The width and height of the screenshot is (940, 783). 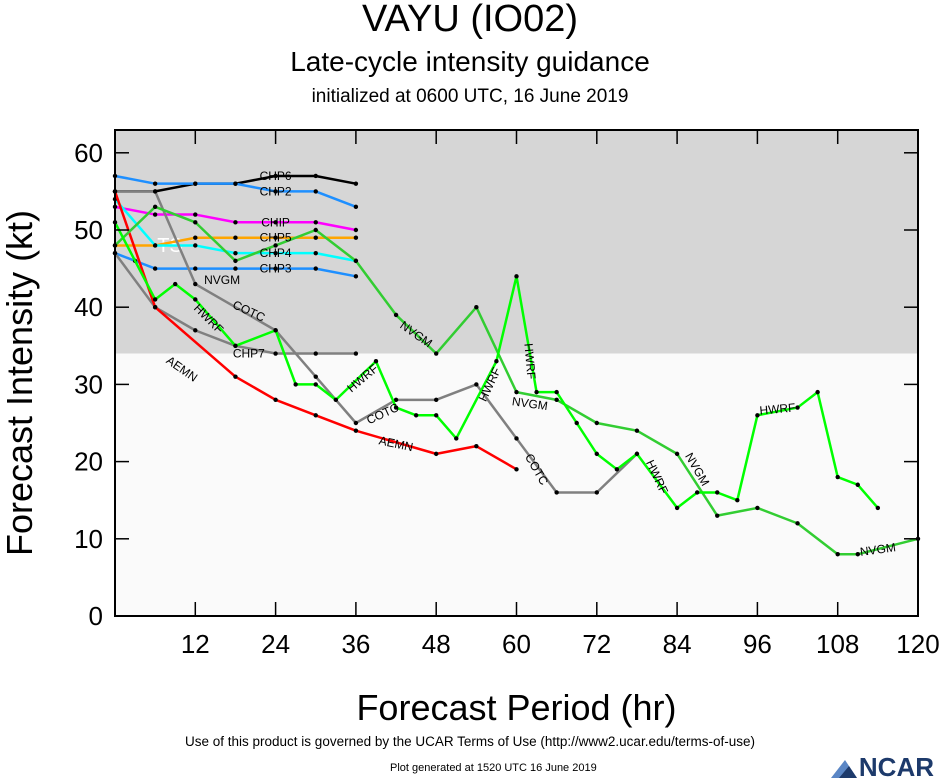 What do you see at coordinates (881, 767) in the screenshot?
I see `ncar-logo: NCAR` at bounding box center [881, 767].